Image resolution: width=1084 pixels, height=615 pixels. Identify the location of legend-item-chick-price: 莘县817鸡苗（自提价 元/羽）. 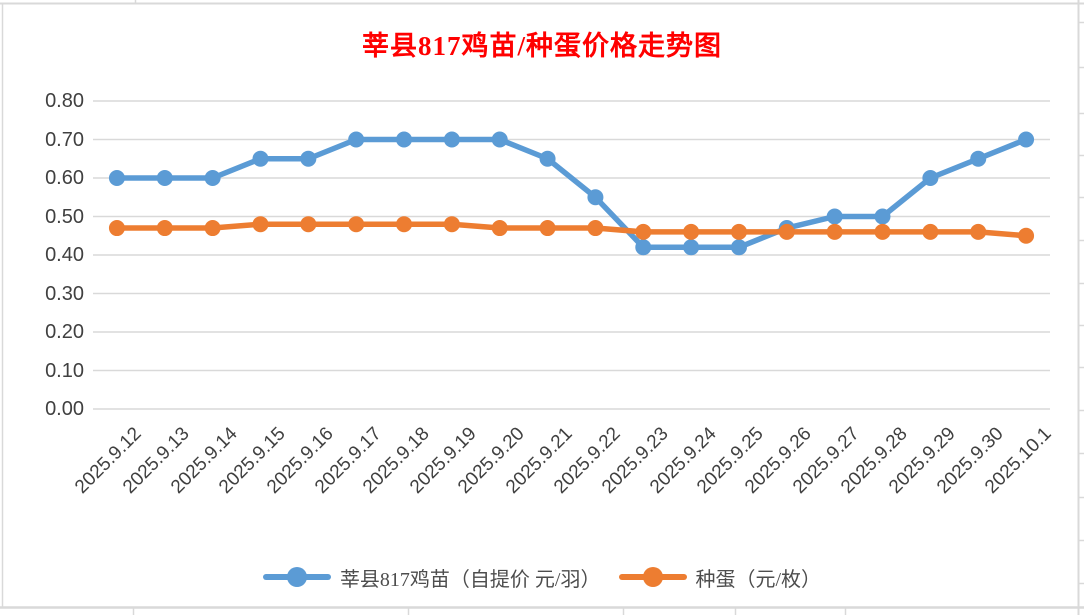
(431, 577).